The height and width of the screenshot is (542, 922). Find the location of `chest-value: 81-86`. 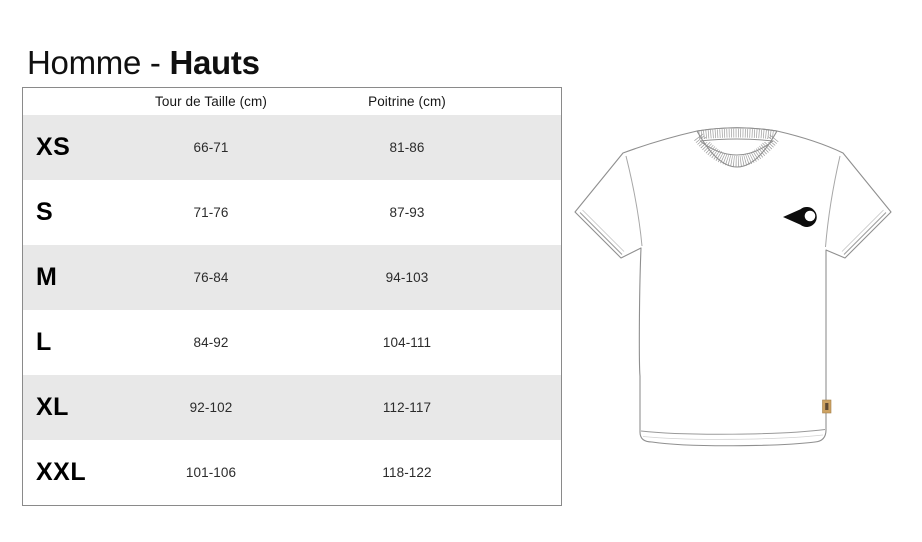

chest-value: 81-86 is located at coordinates (407, 147).